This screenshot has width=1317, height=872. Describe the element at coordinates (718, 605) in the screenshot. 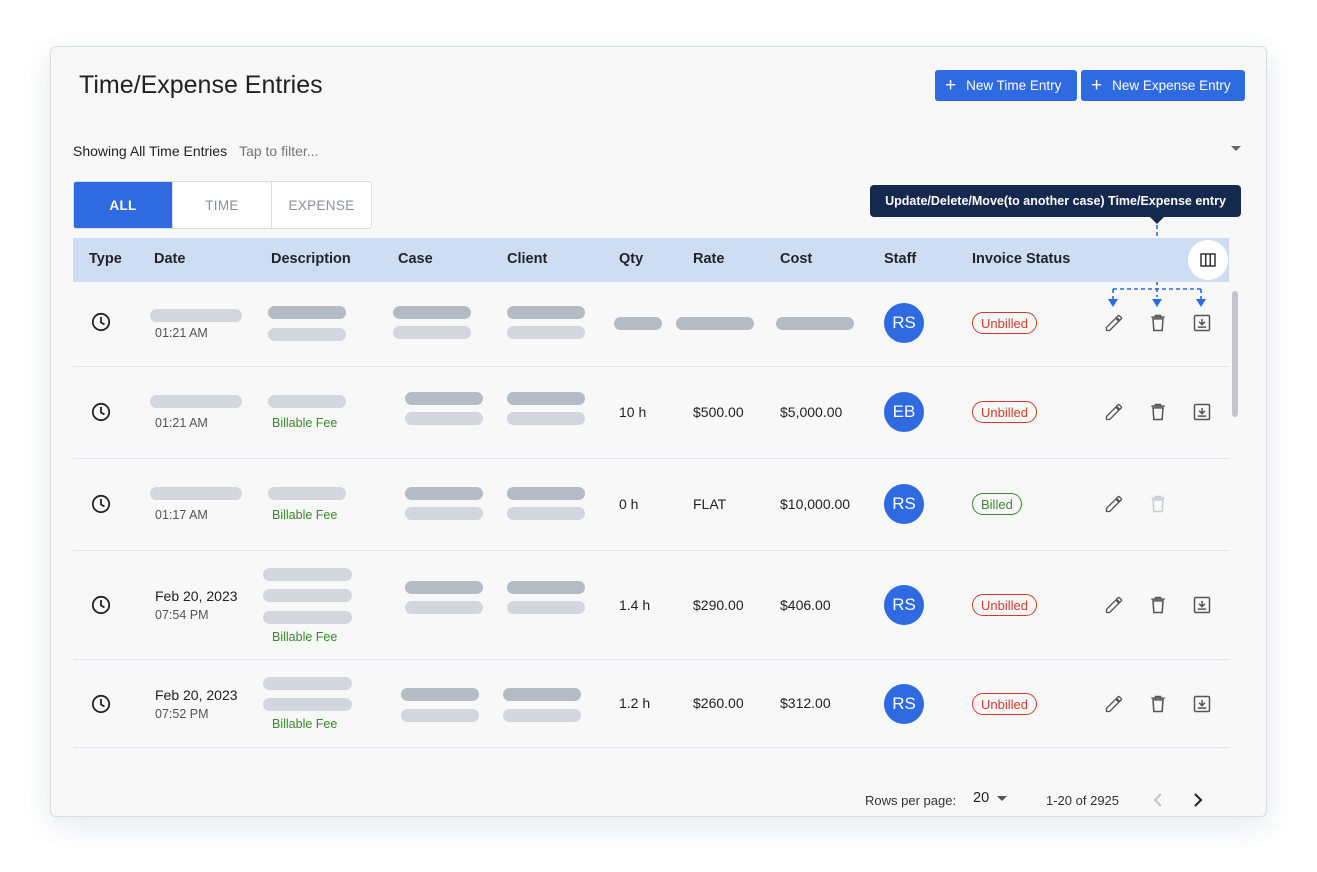

I see `rate-value: $290.00` at that location.